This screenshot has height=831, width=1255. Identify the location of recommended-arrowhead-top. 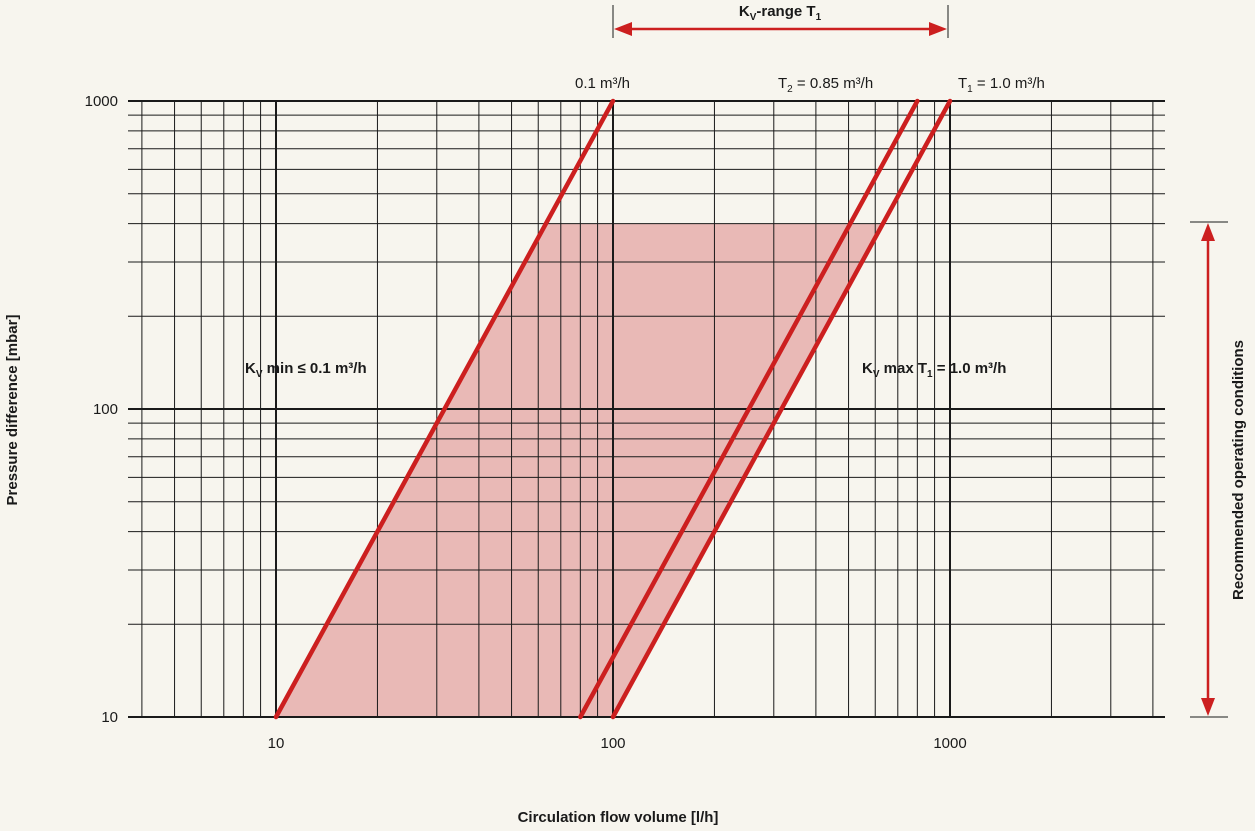
(1208, 232).